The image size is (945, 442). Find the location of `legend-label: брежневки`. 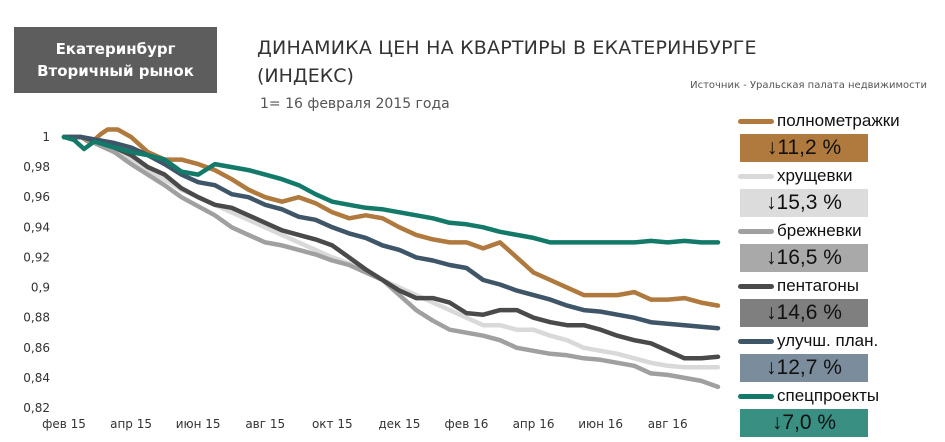

legend-label: брежневки is located at coordinates (819, 230).